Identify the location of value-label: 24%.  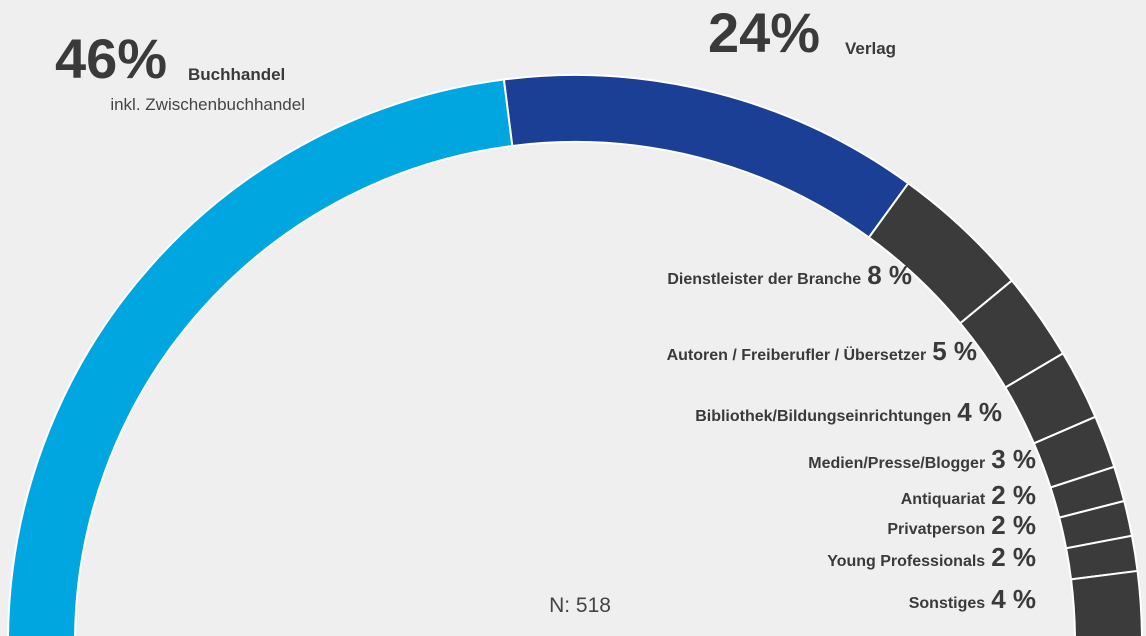
(764, 32).